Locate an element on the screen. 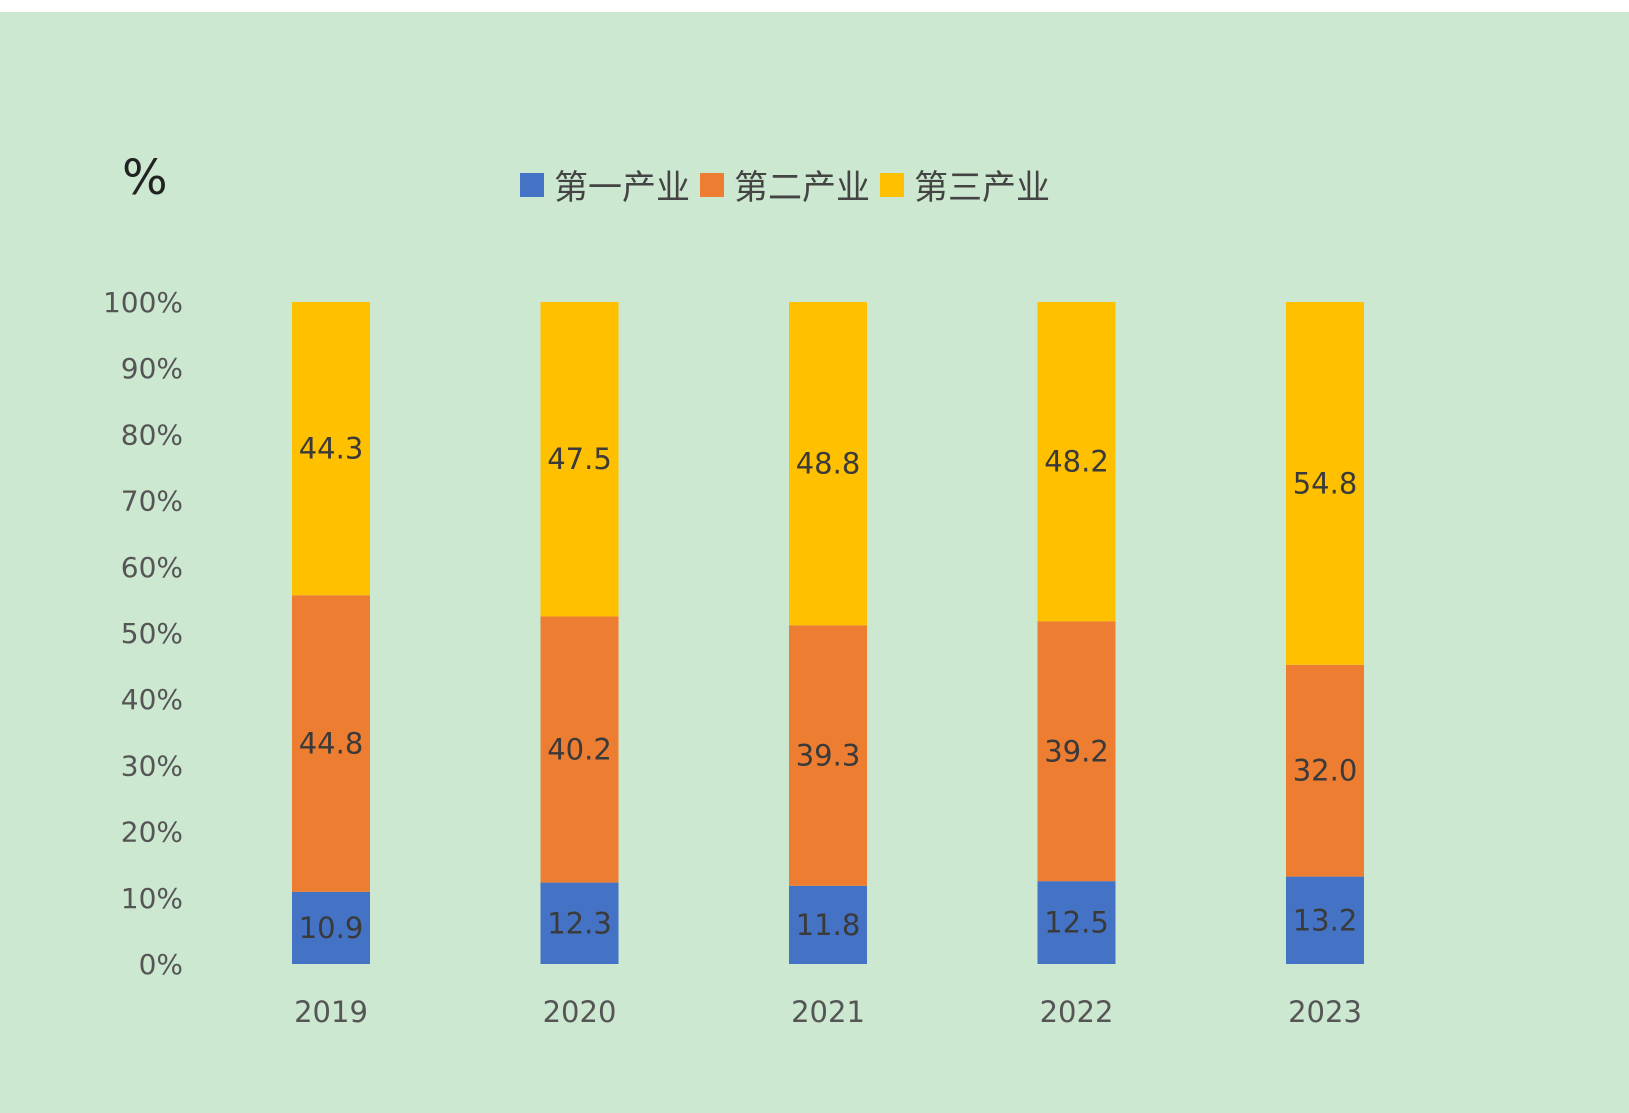 The width and height of the screenshot is (1629, 1113). data-label-tertiary: 48.8 is located at coordinates (828, 464).